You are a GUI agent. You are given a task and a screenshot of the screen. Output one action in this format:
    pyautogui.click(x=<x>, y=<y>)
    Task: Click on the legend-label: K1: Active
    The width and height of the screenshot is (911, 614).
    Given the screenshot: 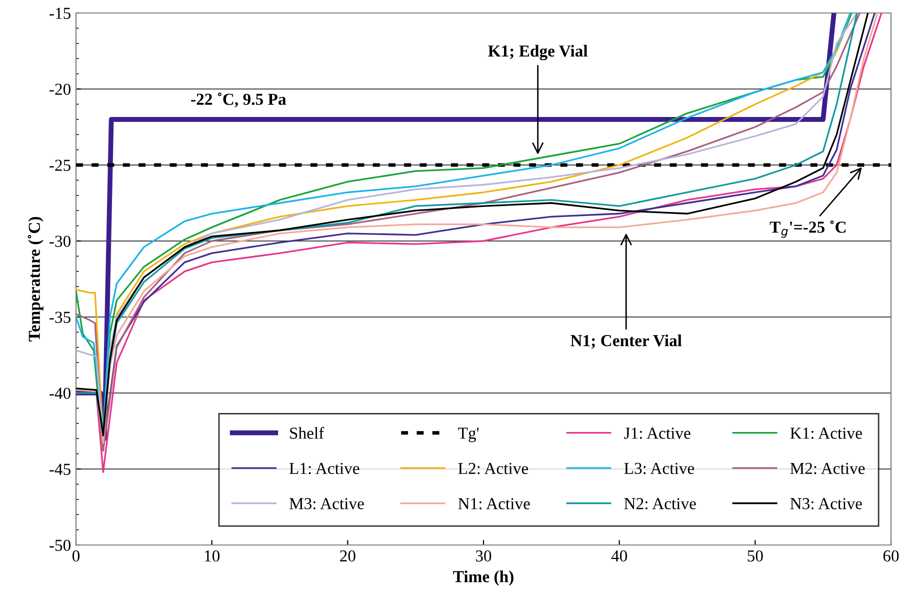 What is the action you would take?
    pyautogui.click(x=826, y=433)
    